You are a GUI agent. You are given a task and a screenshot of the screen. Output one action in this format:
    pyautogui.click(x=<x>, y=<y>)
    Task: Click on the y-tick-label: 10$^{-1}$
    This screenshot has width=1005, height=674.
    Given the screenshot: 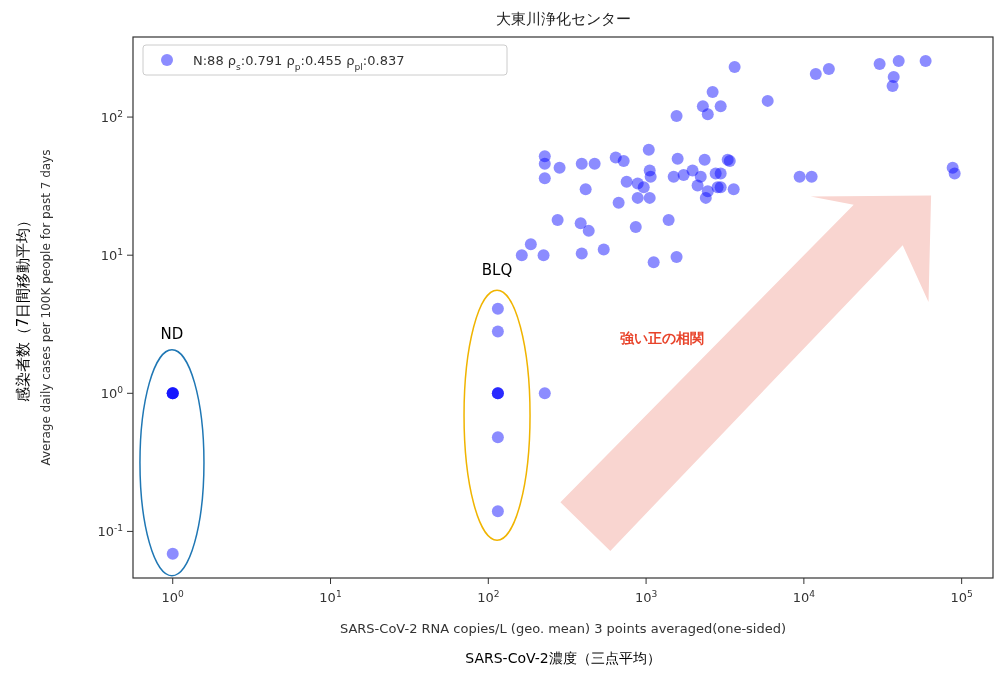 What is the action you would take?
    pyautogui.click(x=110, y=531)
    